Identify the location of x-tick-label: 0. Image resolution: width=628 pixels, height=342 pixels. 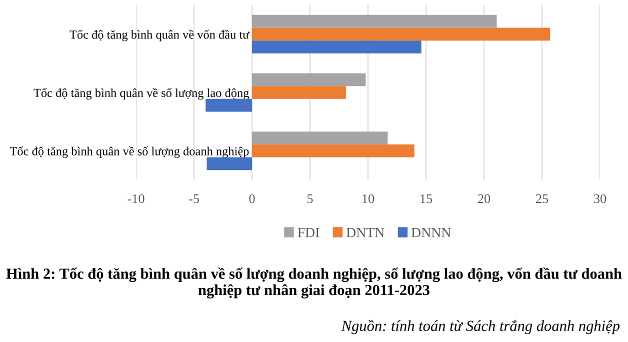
(252, 199).